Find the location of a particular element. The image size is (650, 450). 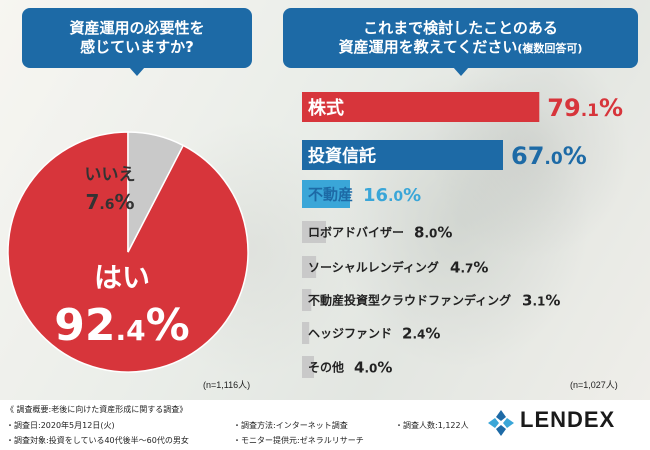

pie-label-no: いいえ is located at coordinates (110, 175).